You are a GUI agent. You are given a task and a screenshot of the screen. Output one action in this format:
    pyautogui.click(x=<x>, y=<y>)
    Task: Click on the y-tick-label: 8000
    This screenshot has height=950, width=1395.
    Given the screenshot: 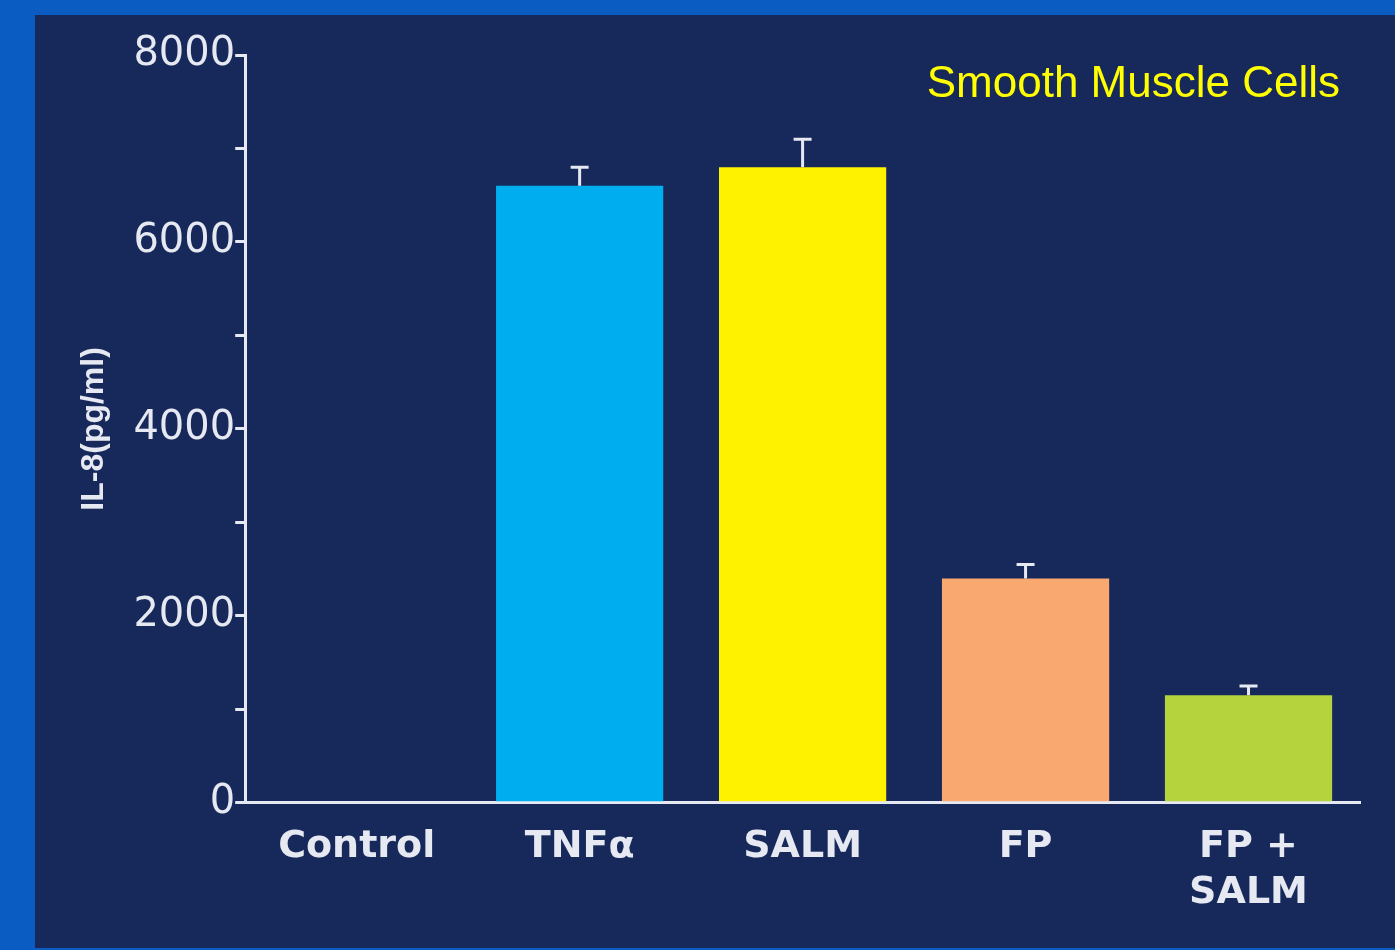 What is the action you would take?
    pyautogui.click(x=184, y=51)
    